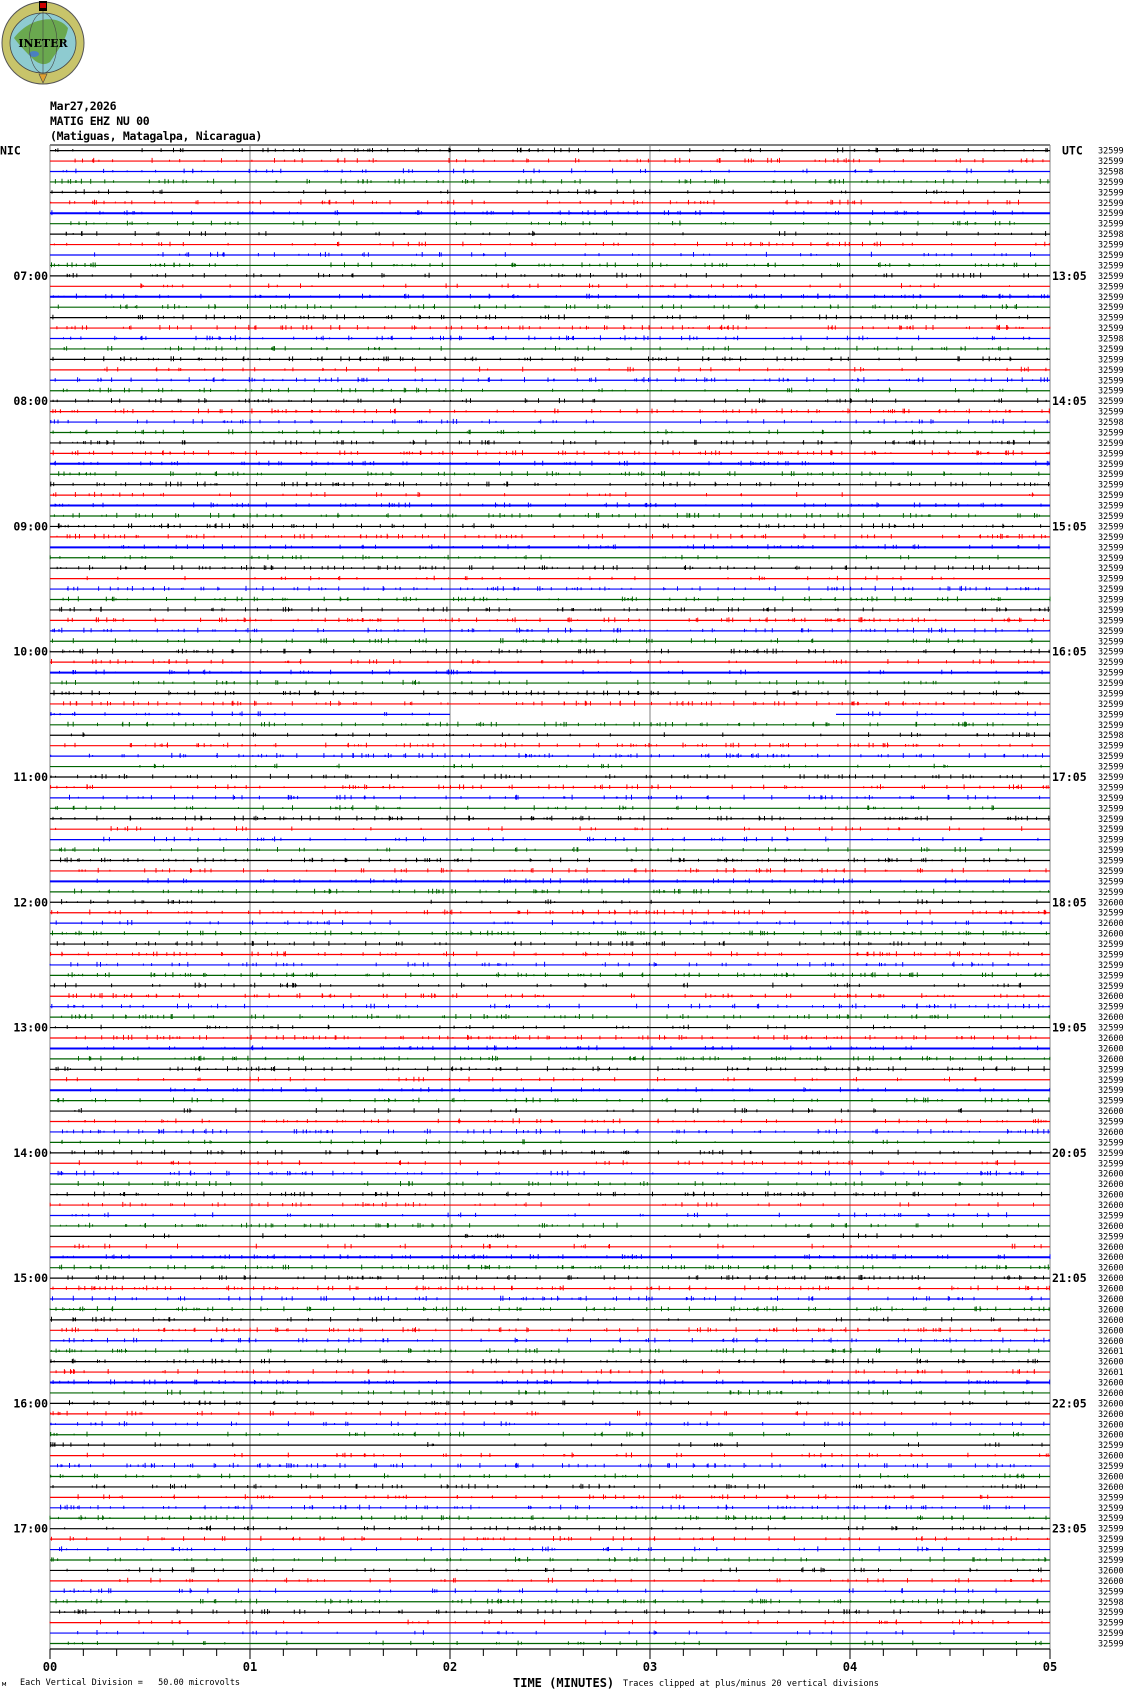 The width and height of the screenshot is (1130, 1690). What do you see at coordinates (30, 902) in the screenshot?
I see `nic-hour-label: 12:00` at bounding box center [30, 902].